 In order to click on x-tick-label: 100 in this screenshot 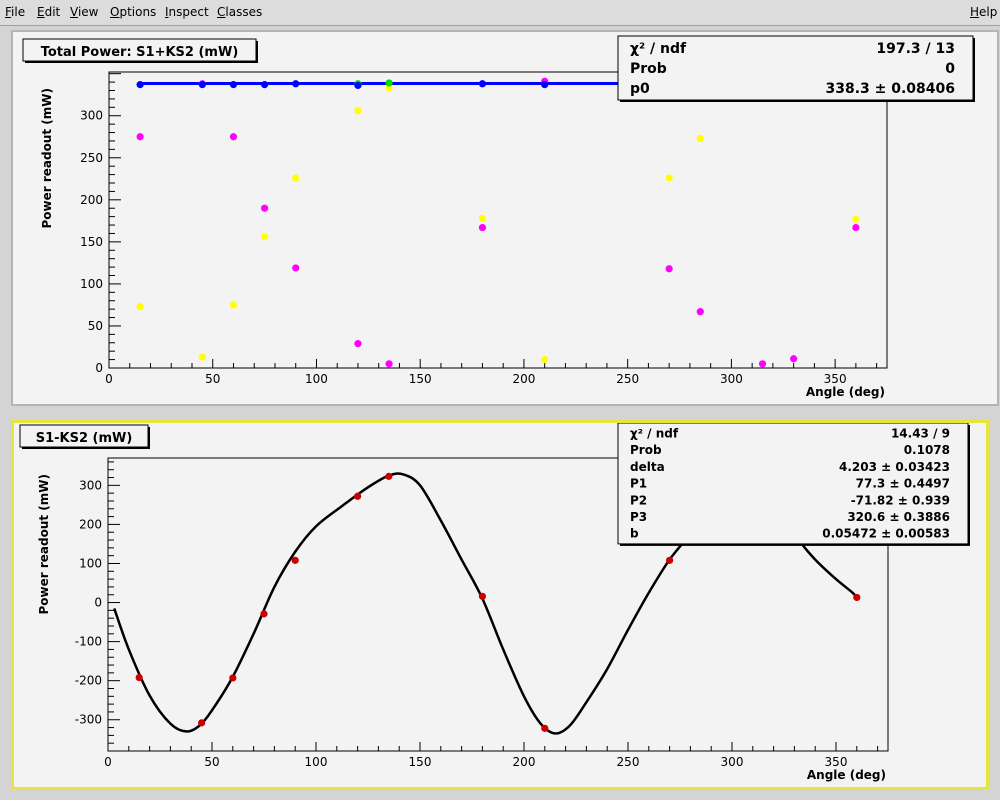, I will do `click(316, 762)`.